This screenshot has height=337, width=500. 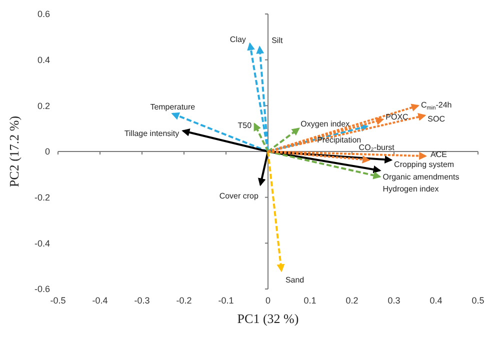 I want to click on series-label: Precipitation, so click(x=339, y=139).